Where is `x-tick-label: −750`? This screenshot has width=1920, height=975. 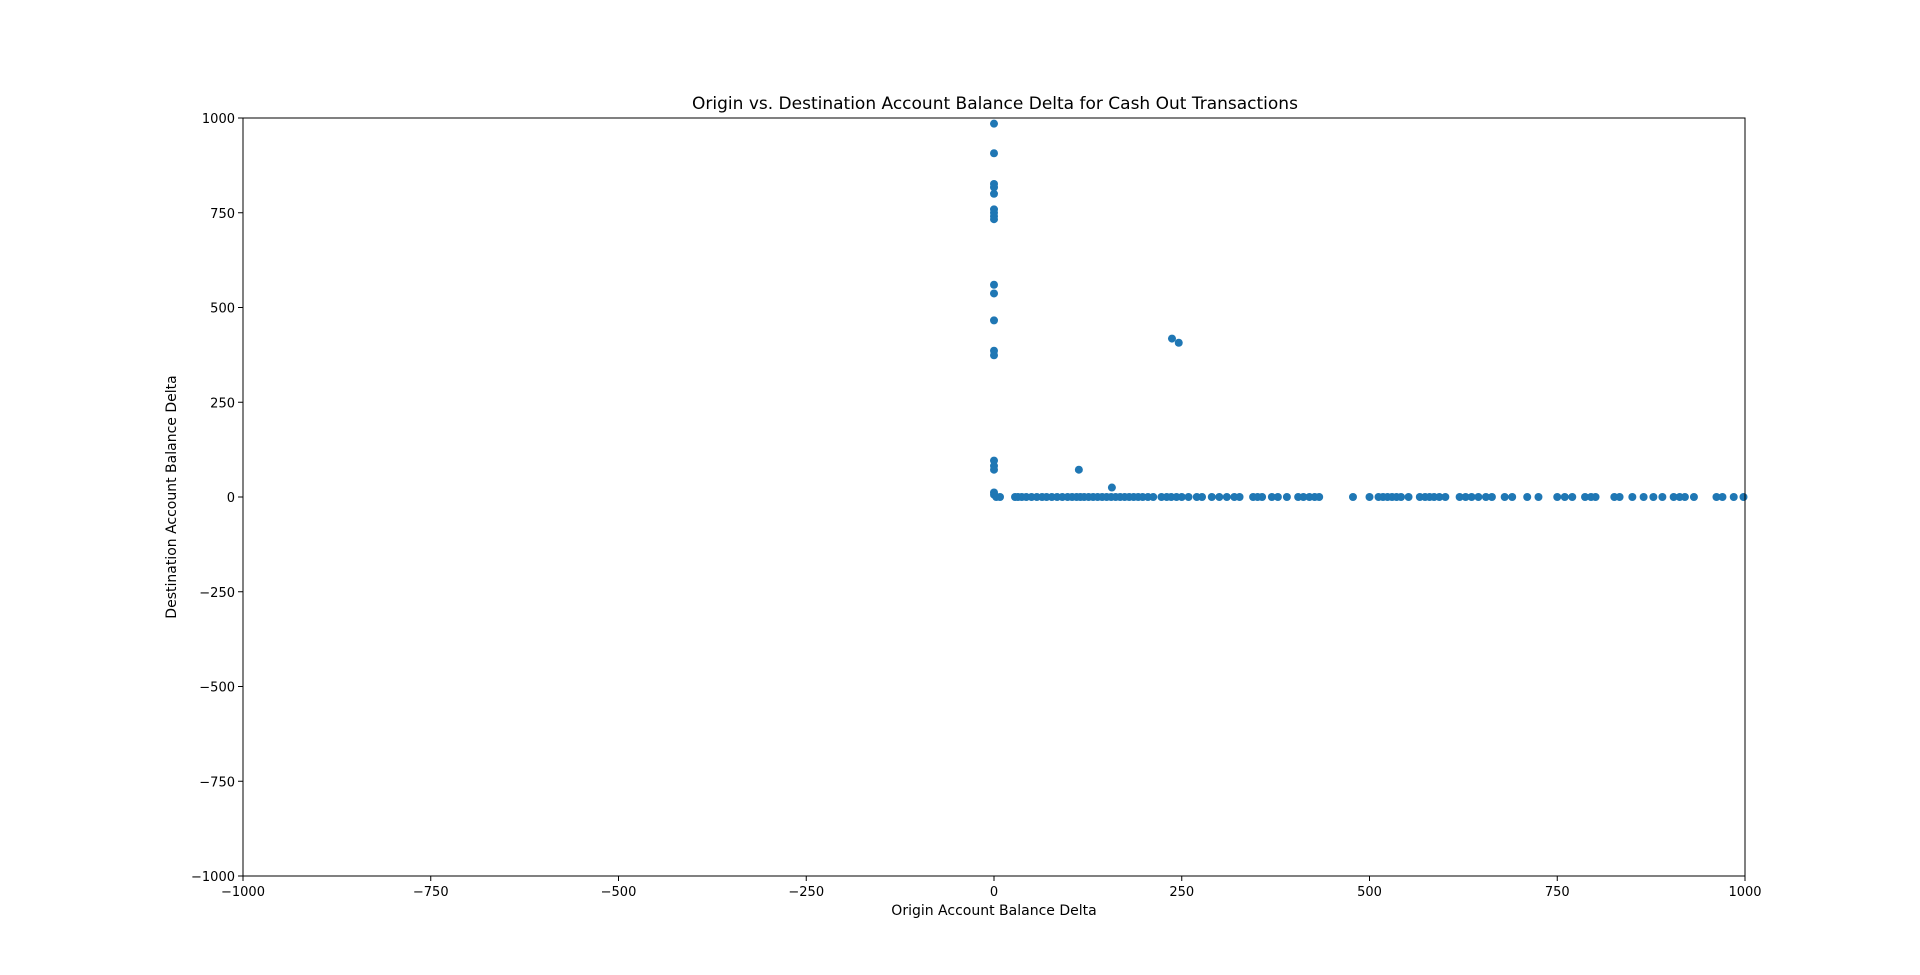 x-tick-label: −750 is located at coordinates (431, 892).